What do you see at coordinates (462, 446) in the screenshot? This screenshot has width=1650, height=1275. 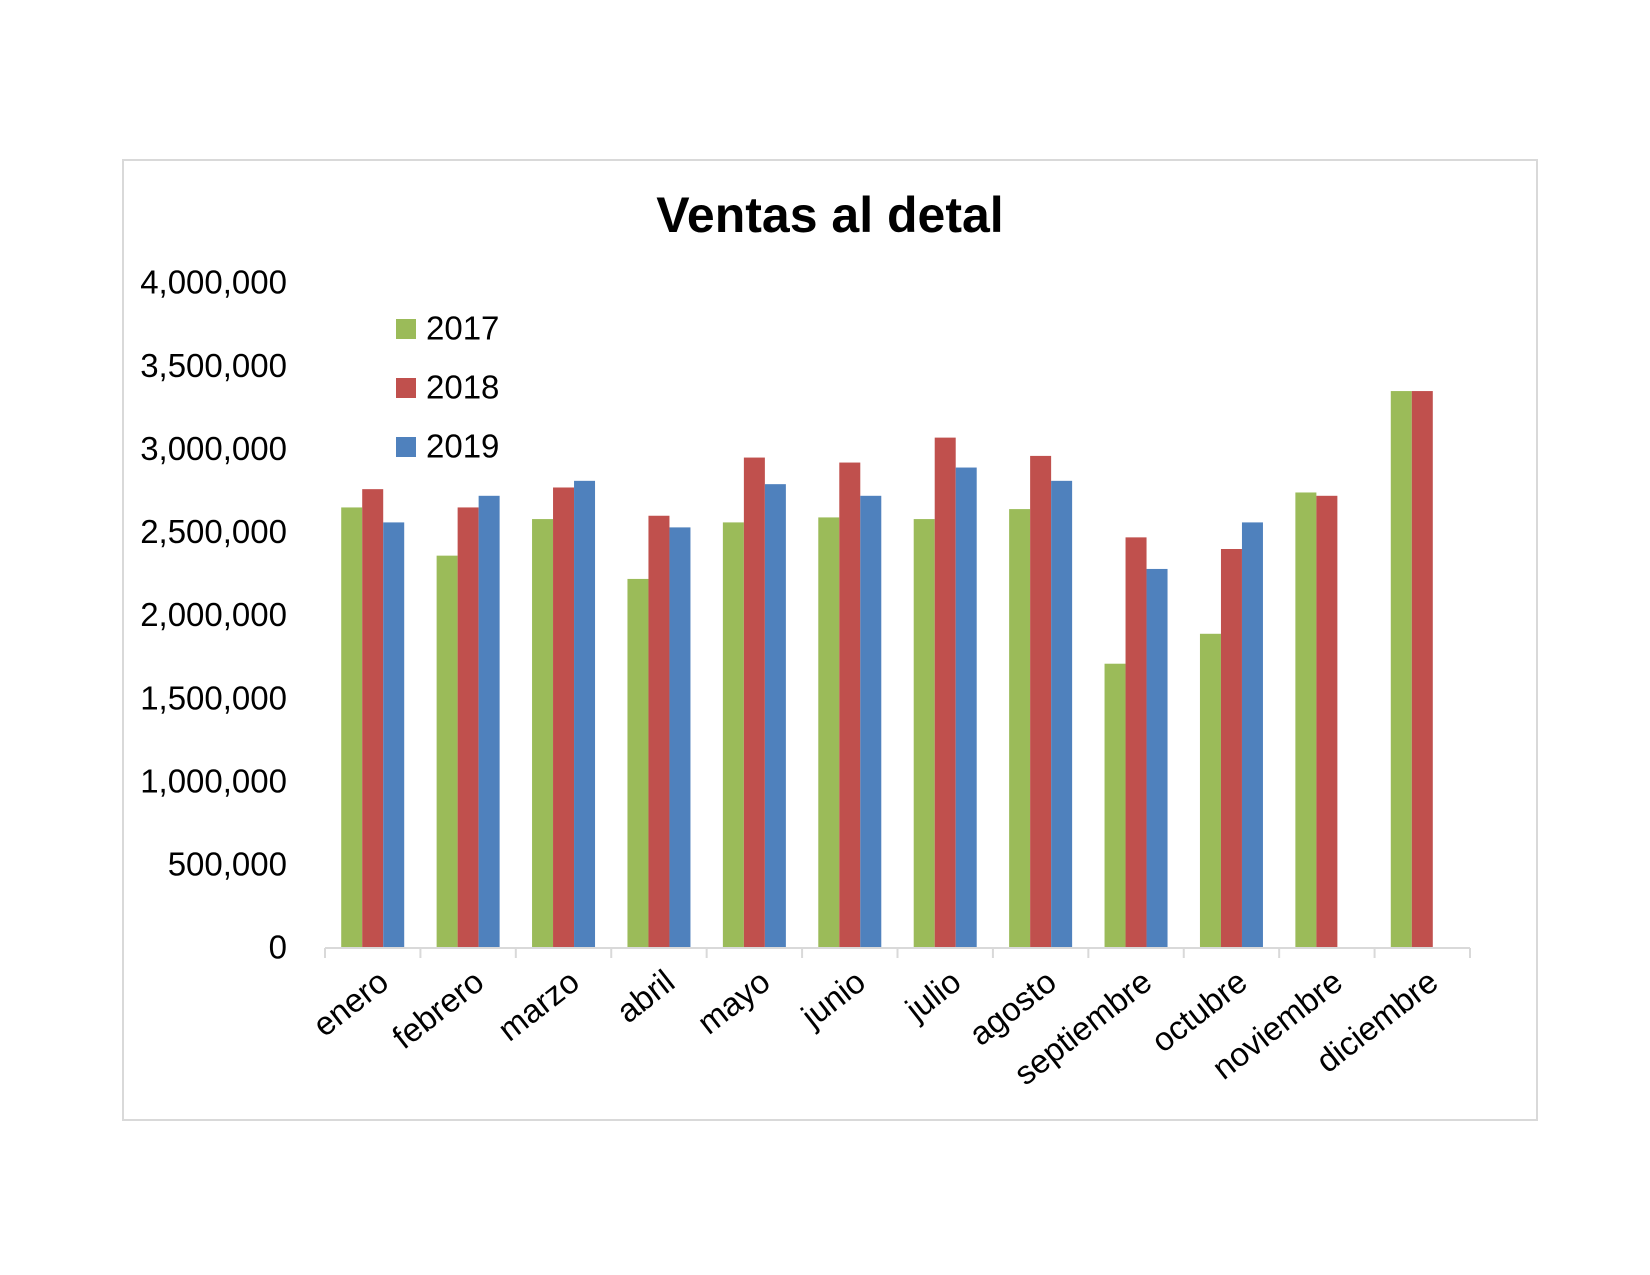 I see `legend-label-2019: 2019` at bounding box center [462, 446].